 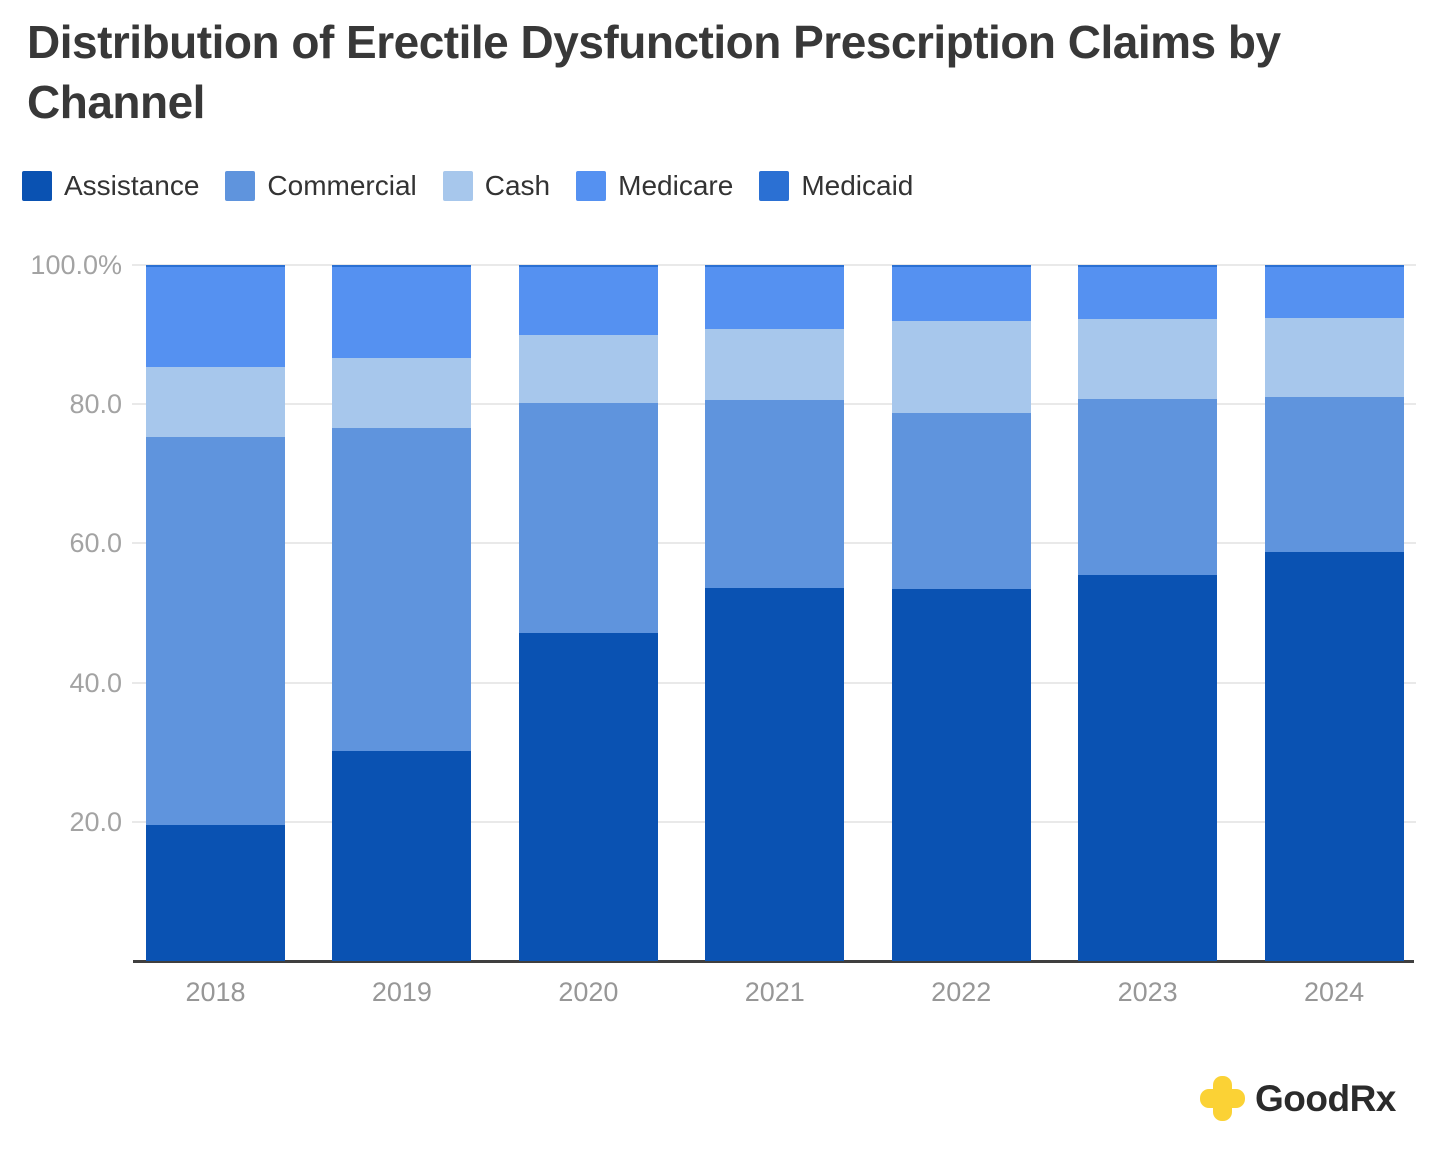 I want to click on bar-2020-segment-cash, so click(x=588, y=369).